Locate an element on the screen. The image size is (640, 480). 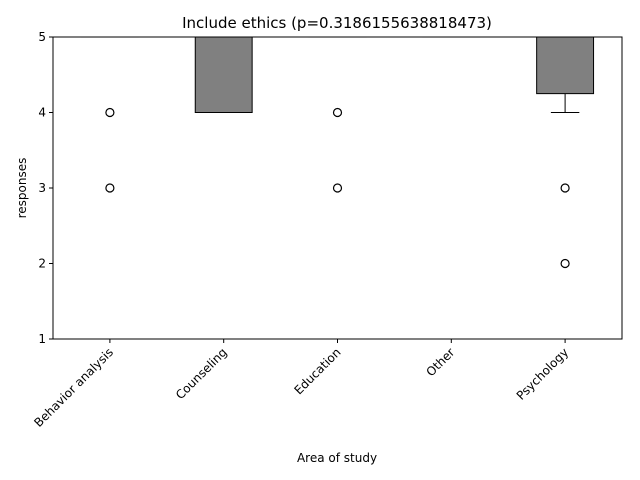
x-tick-label: Behavior analysis is located at coordinates (73, 387).